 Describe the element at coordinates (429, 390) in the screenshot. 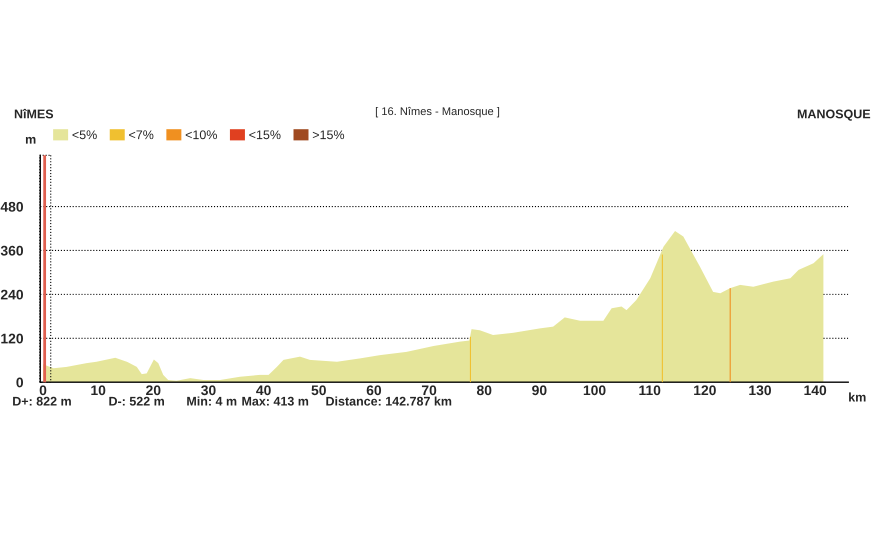

I see `x-tick-label: 70` at that location.